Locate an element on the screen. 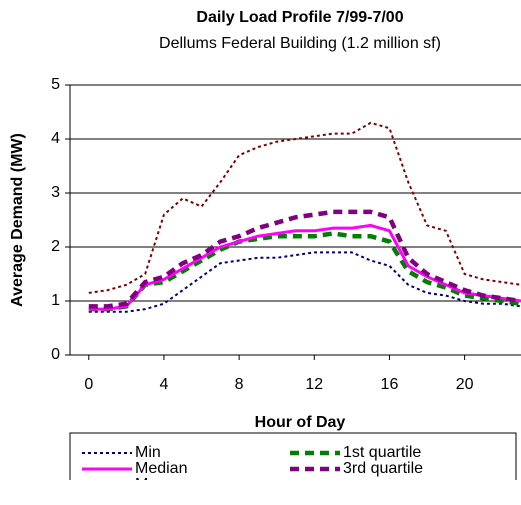 The image size is (521, 505). y-tick-label: 5 is located at coordinates (55, 84).